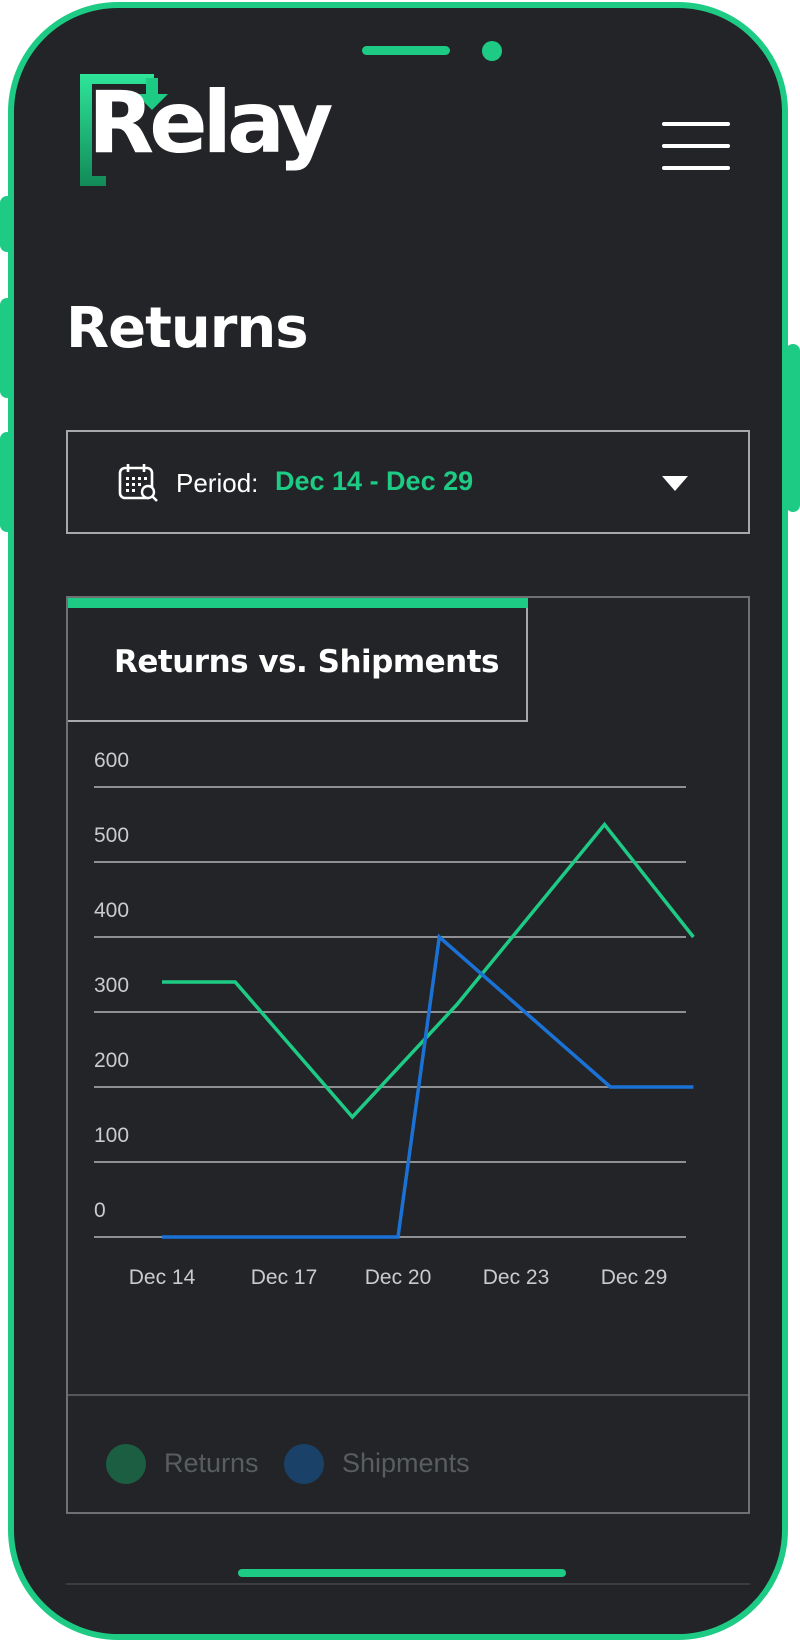 The width and height of the screenshot is (800, 1650). I want to click on tab-active-indicator, so click(298, 603).